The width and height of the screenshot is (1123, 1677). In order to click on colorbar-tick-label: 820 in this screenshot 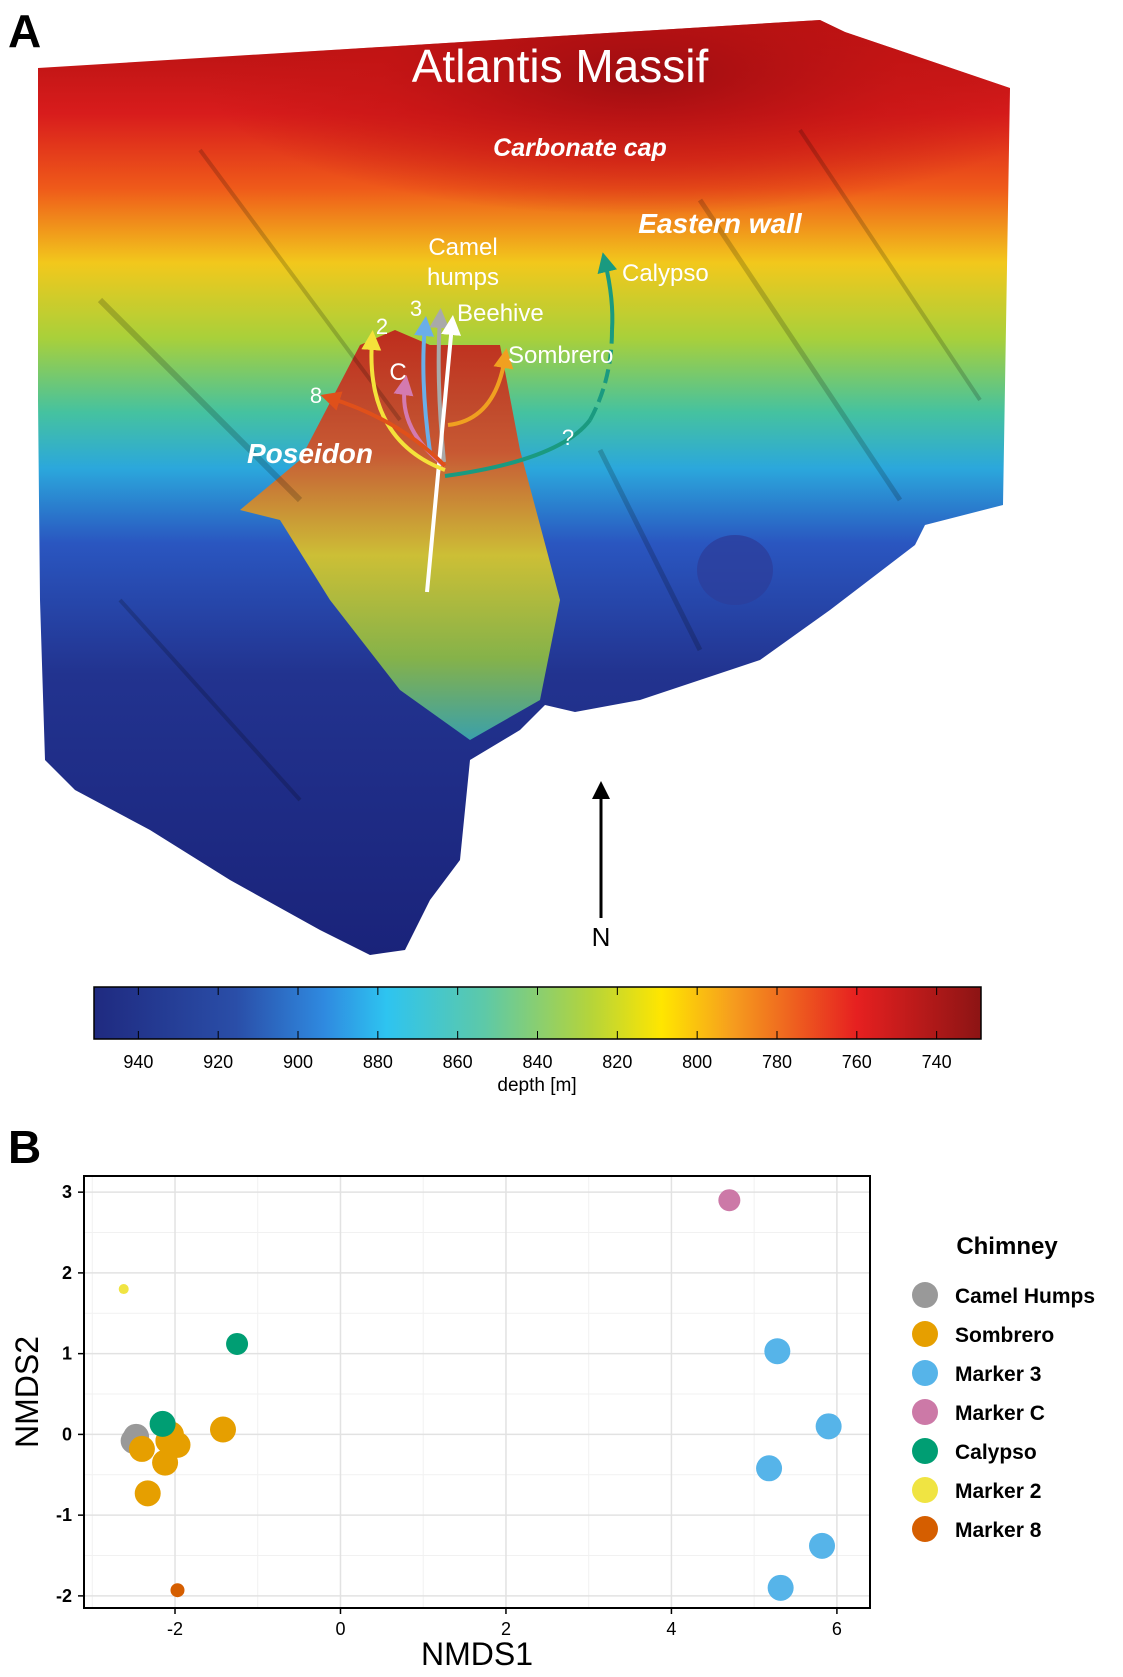, I will do `click(617, 1062)`.